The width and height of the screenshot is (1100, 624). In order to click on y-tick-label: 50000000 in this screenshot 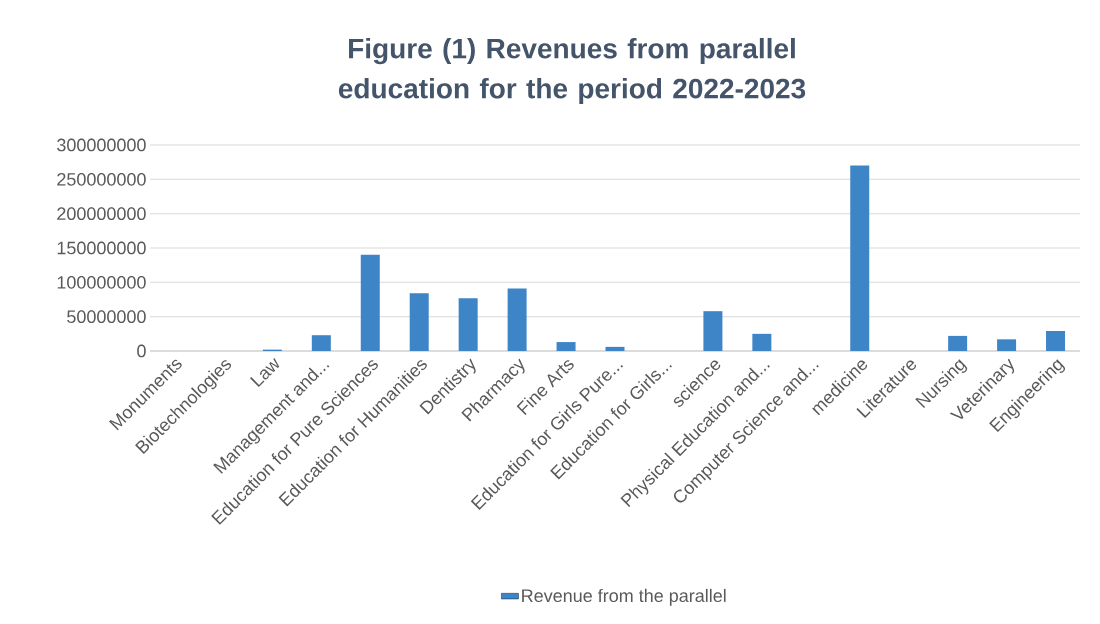, I will do `click(106, 317)`.